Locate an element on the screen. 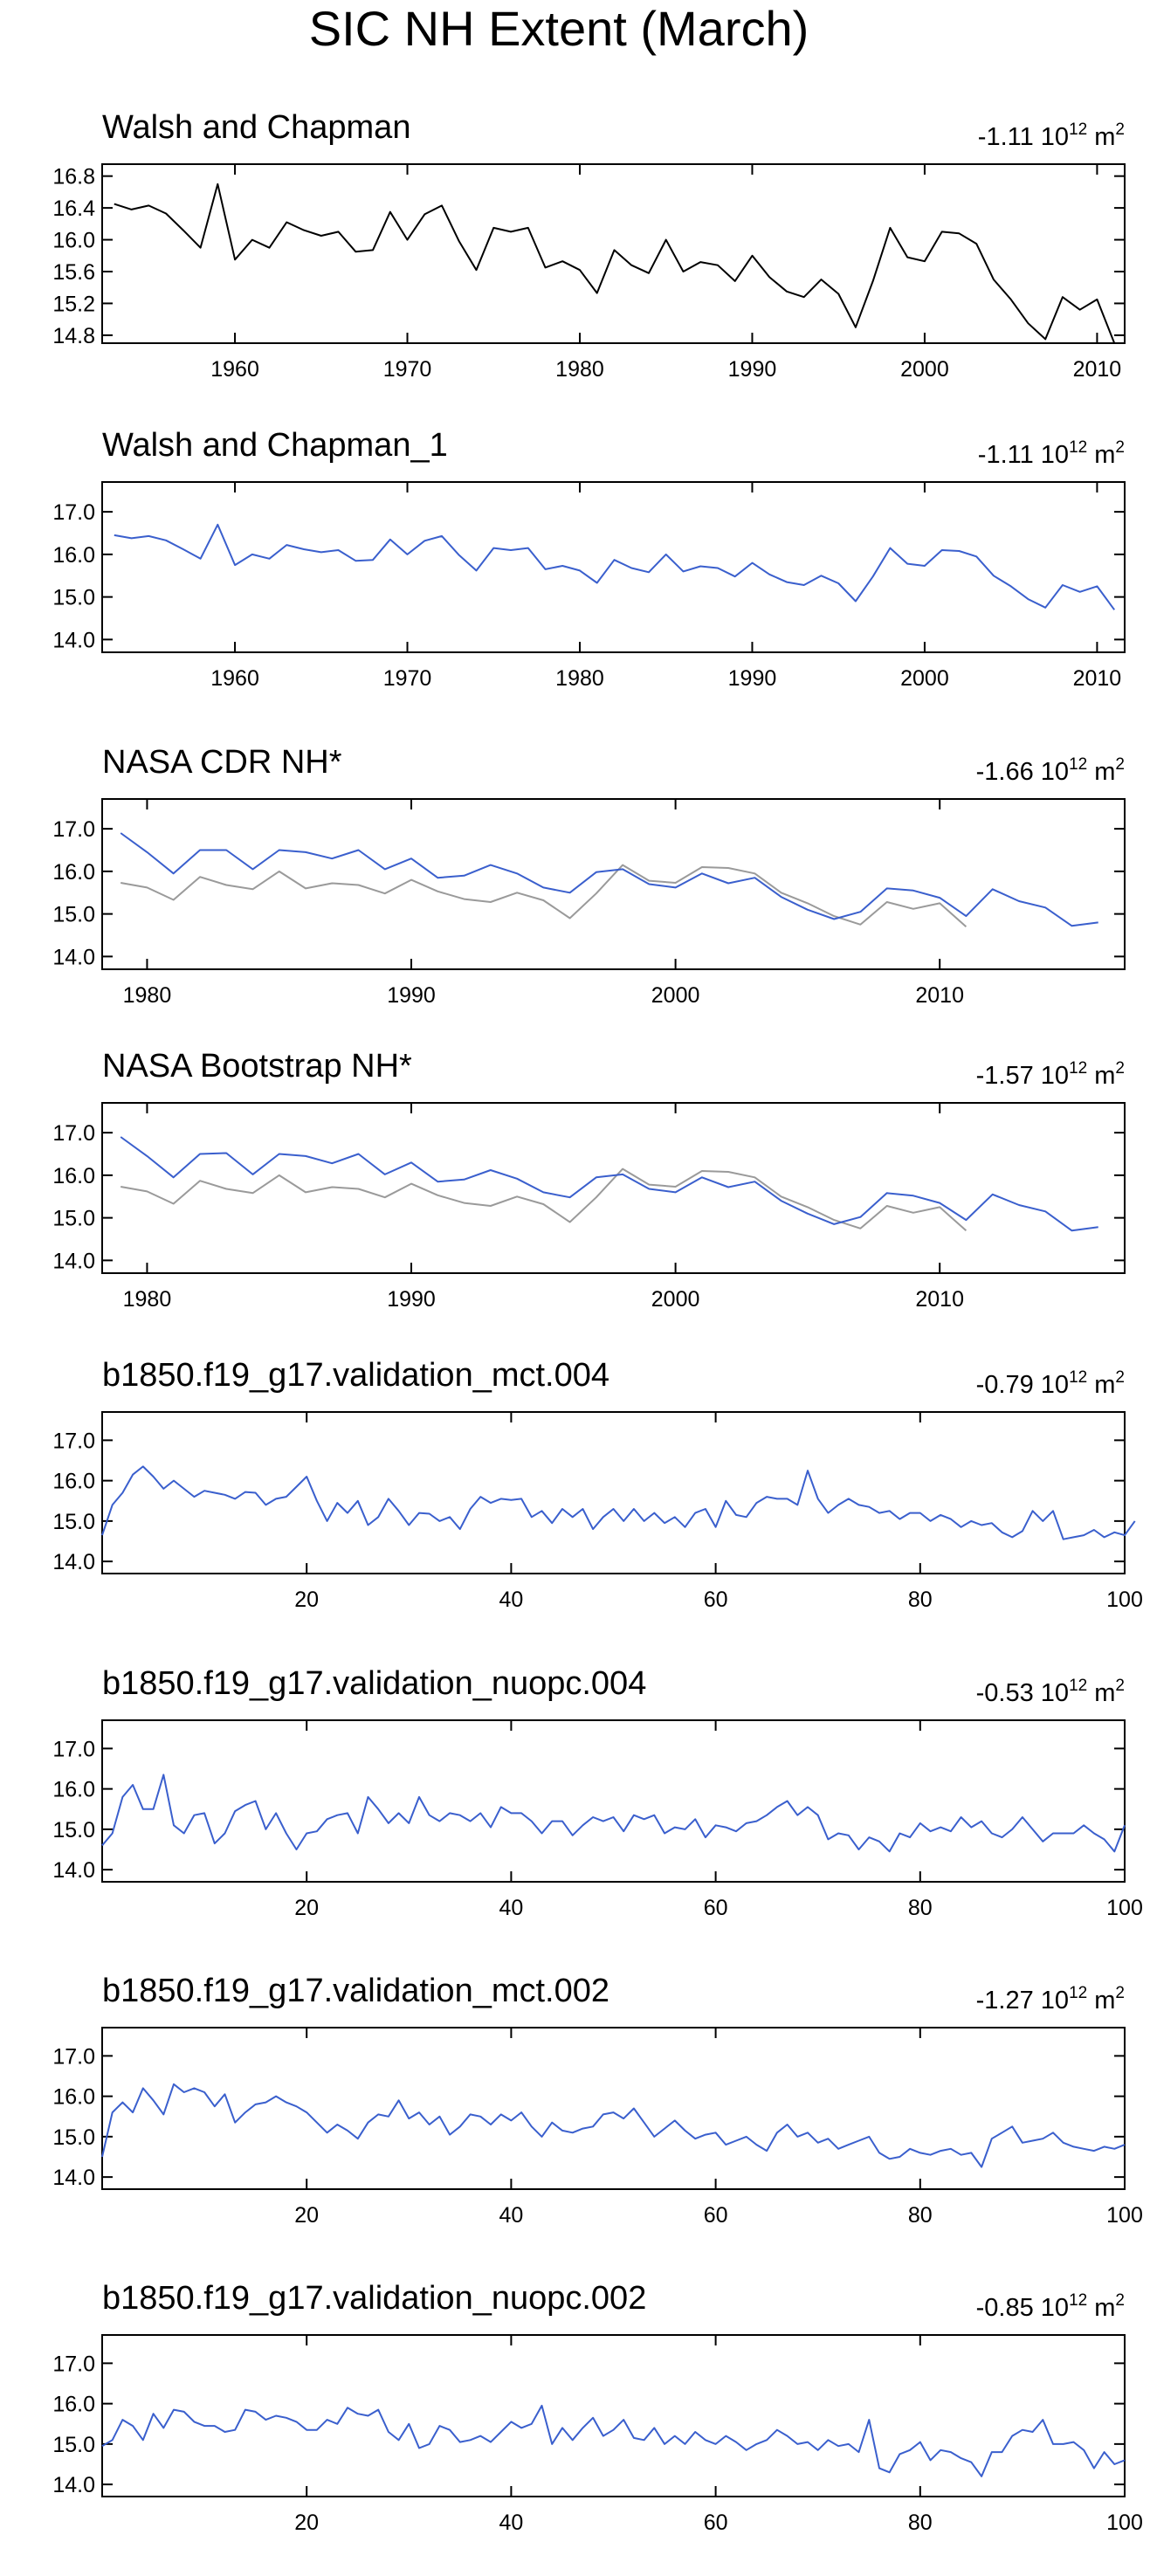 This screenshot has width=1150, height=2576. trend-label: -0.85 1012 m2 is located at coordinates (1050, 2306).